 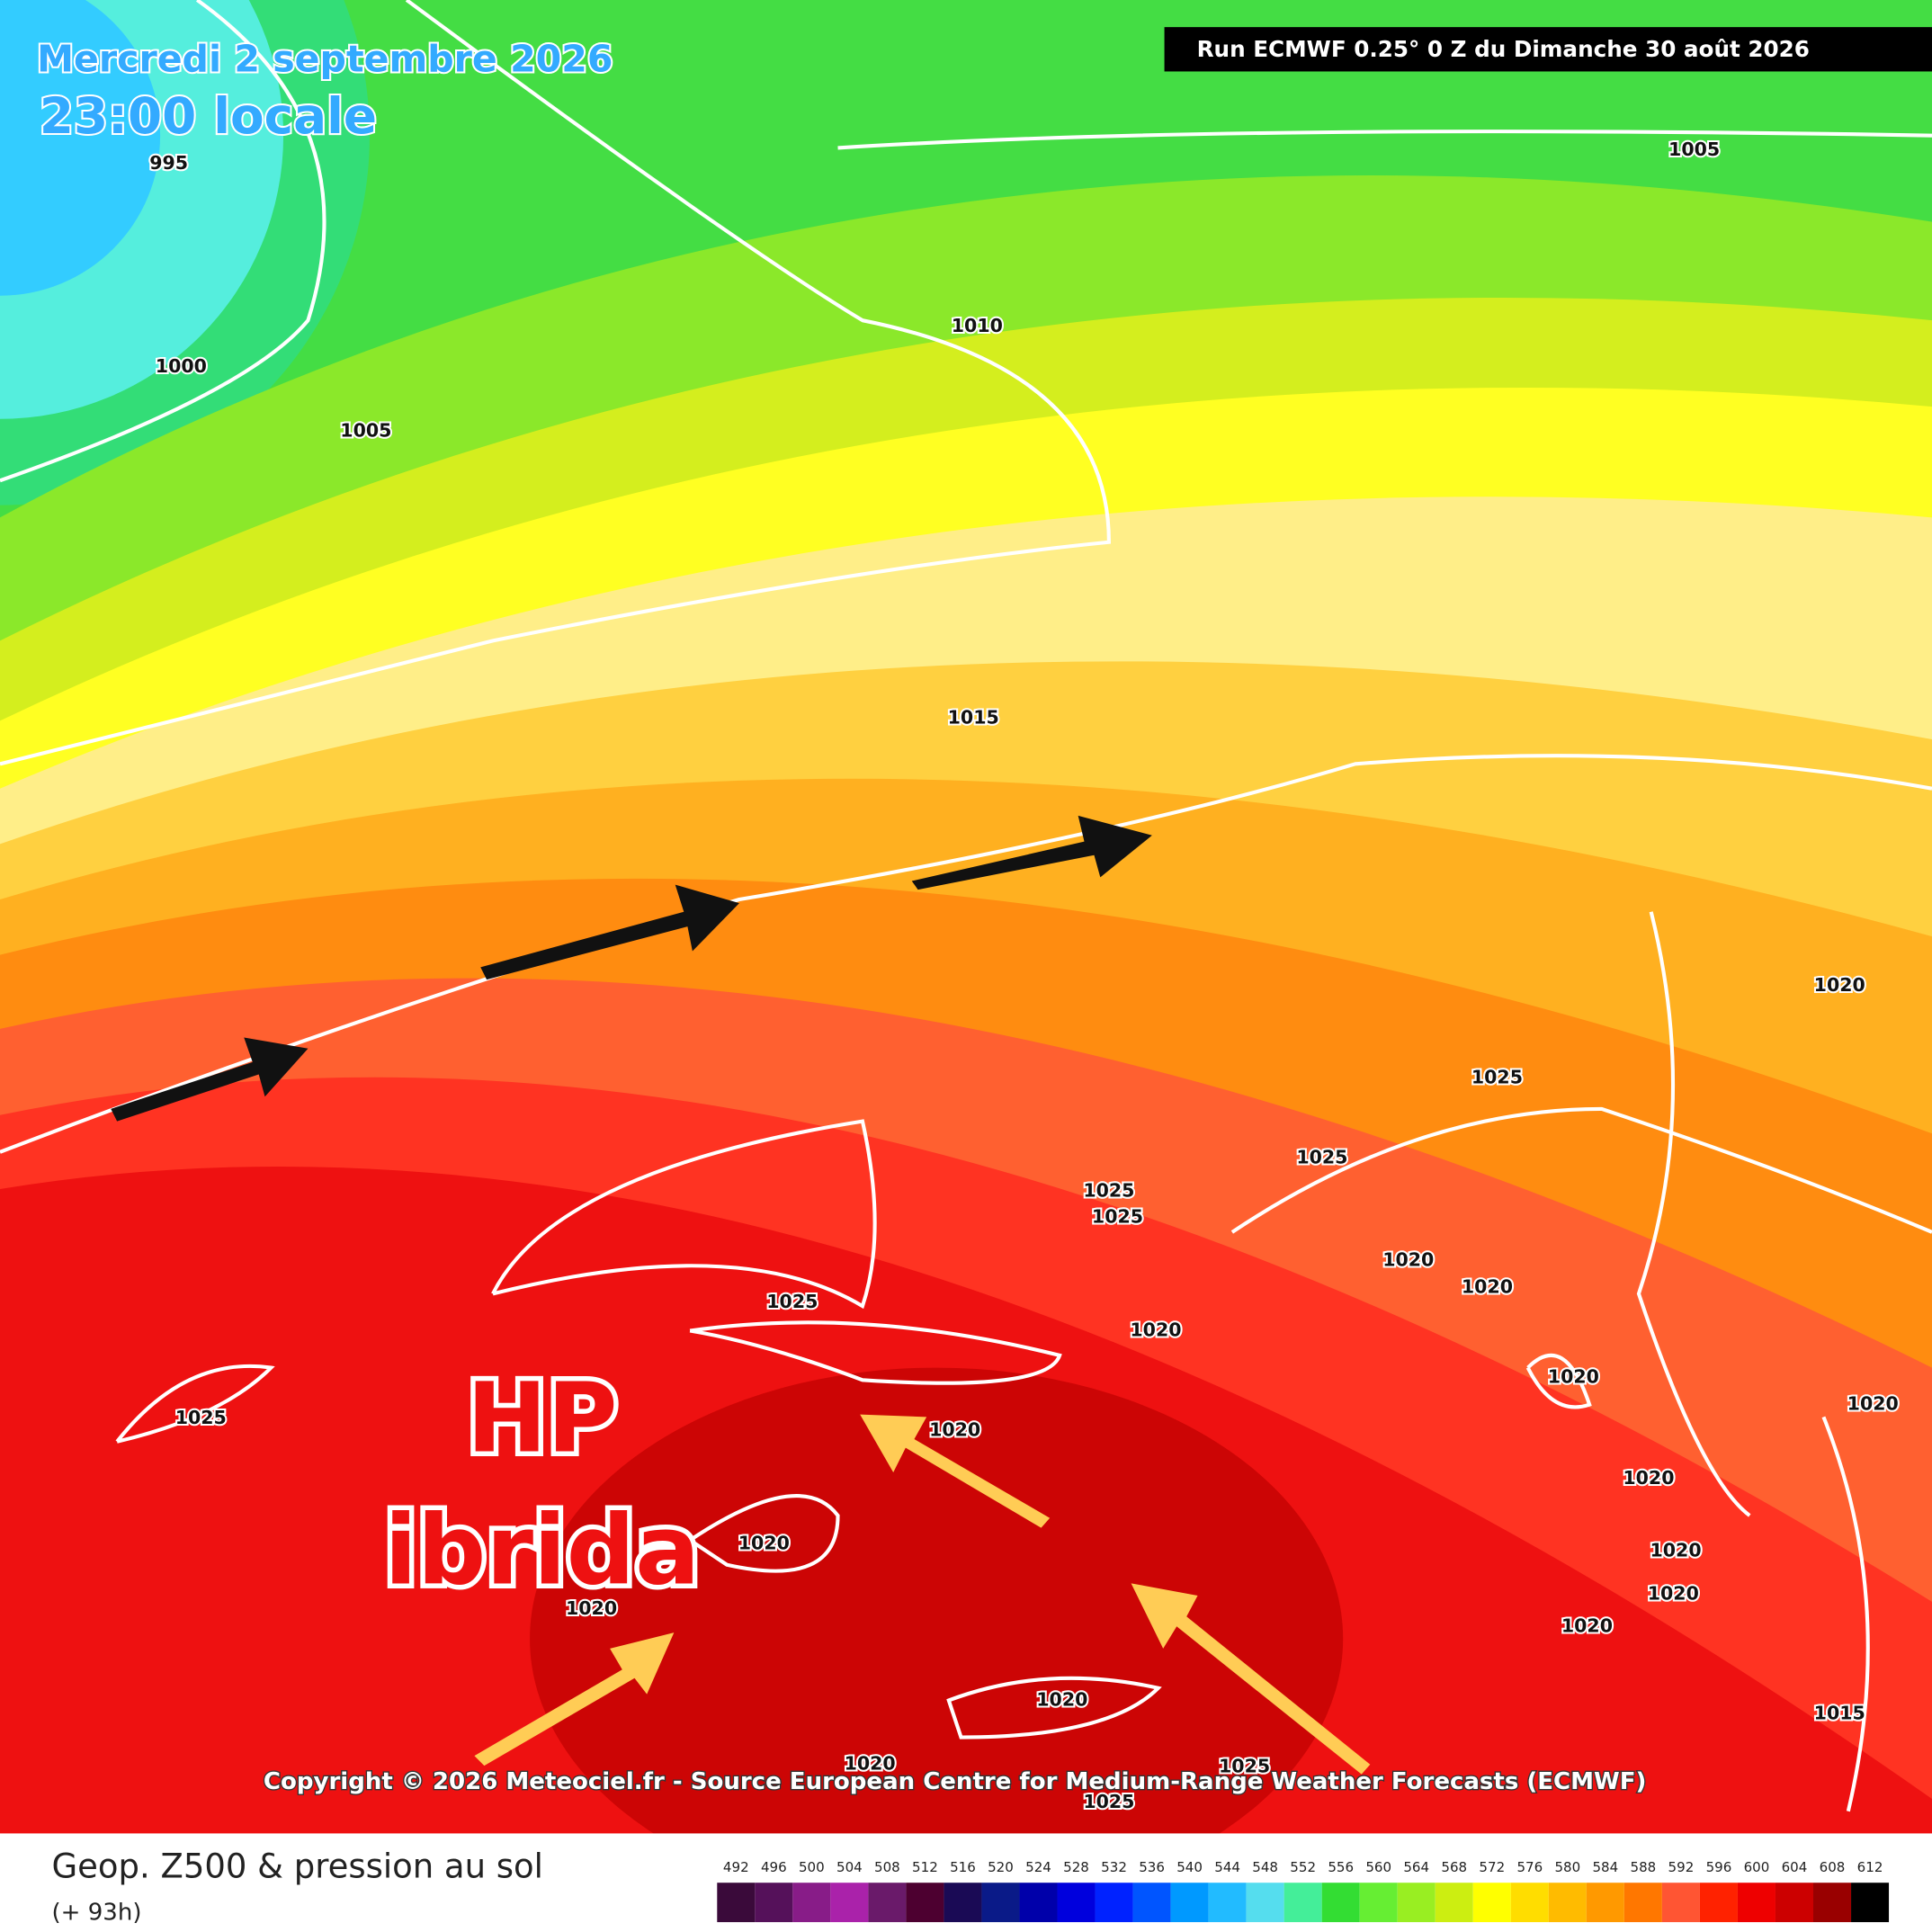 What do you see at coordinates (1265, 1867) in the screenshot?
I see `scale-label: 548` at bounding box center [1265, 1867].